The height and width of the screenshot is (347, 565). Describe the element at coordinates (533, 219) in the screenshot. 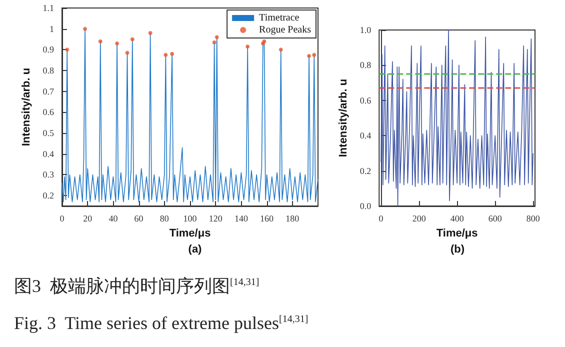

I see `x-tick-label: 800` at that location.